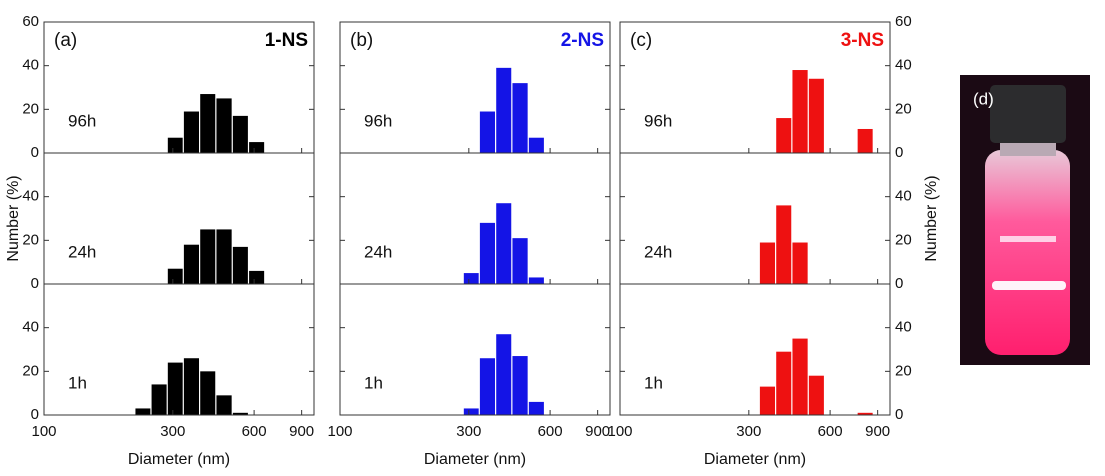 This screenshot has width=1105, height=476. Describe the element at coordinates (65, 40) in the screenshot. I see `panel-label: (a)` at that location.